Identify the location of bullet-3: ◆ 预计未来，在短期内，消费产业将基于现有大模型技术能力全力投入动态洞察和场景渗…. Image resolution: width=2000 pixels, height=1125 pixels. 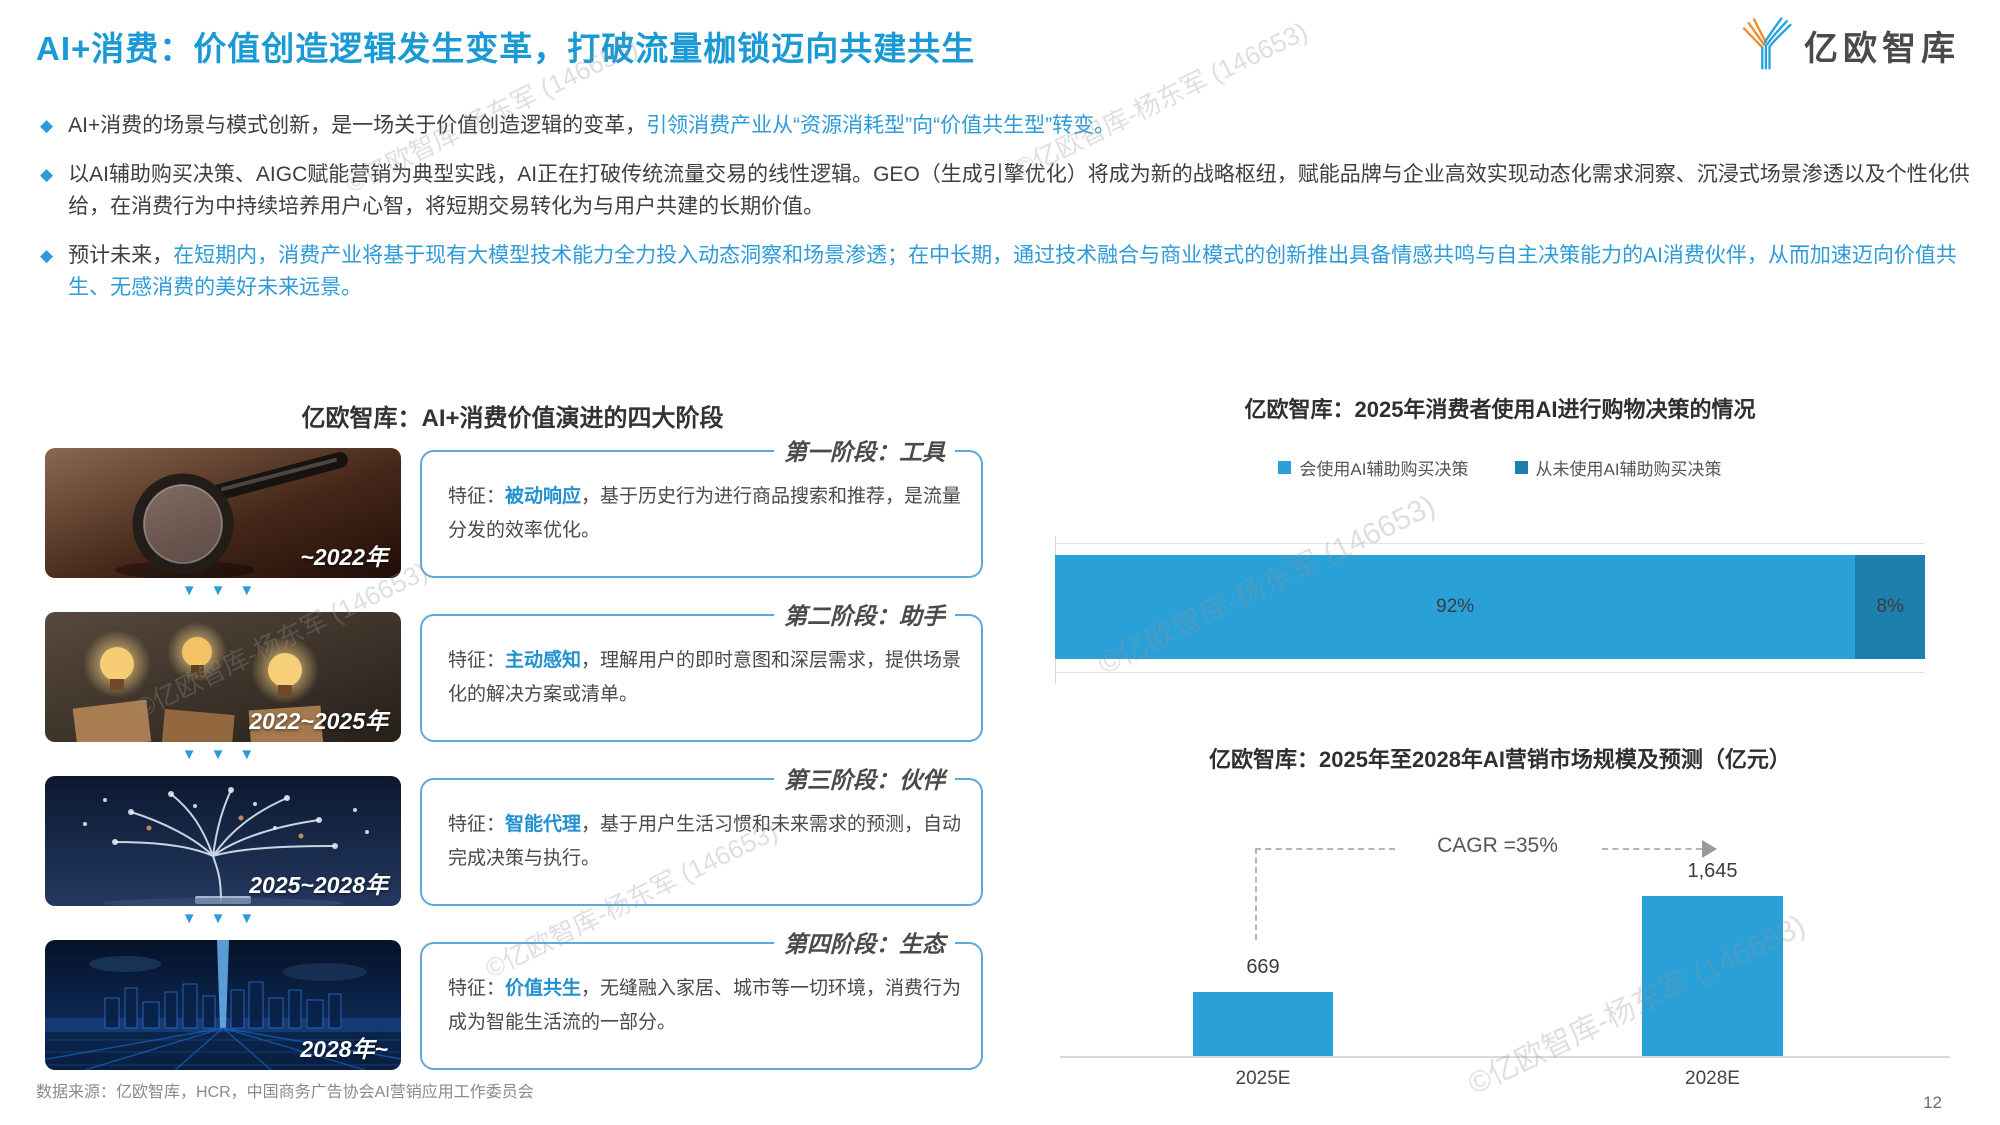
(1005, 272).